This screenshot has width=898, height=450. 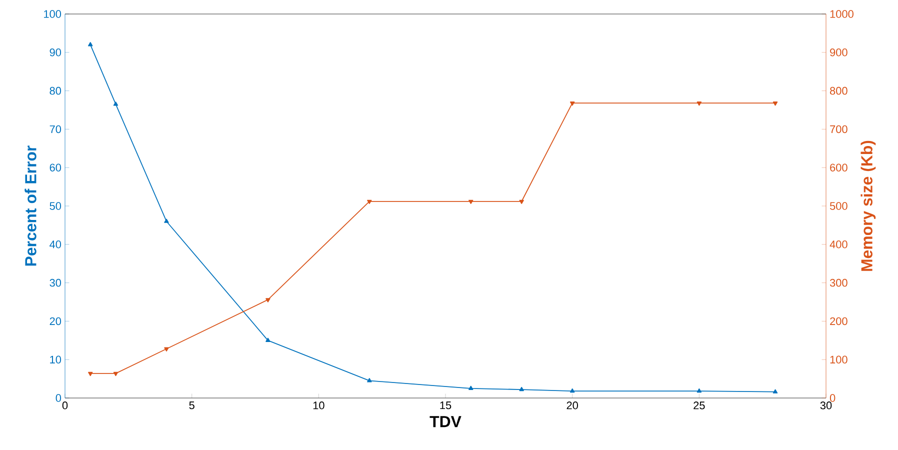 What do you see at coordinates (191, 406) in the screenshot?
I see `x-tick-label: 5` at bounding box center [191, 406].